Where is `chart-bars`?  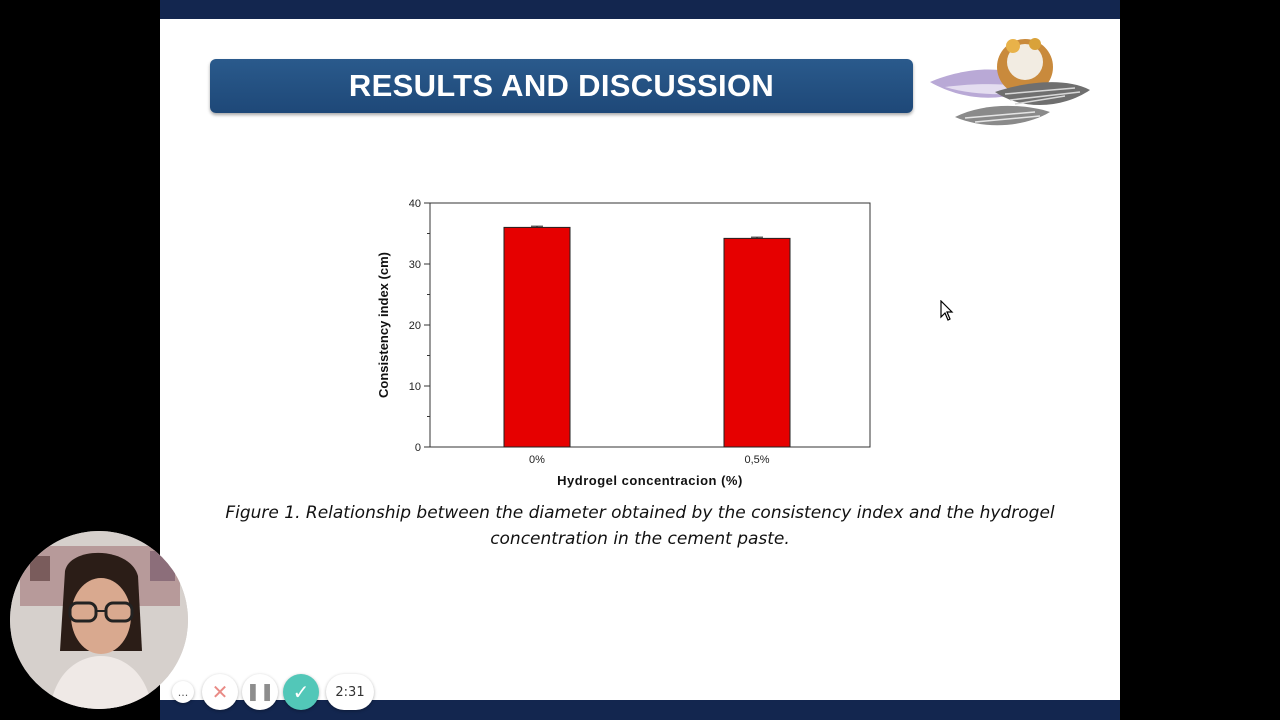
chart-bars is located at coordinates (647, 336).